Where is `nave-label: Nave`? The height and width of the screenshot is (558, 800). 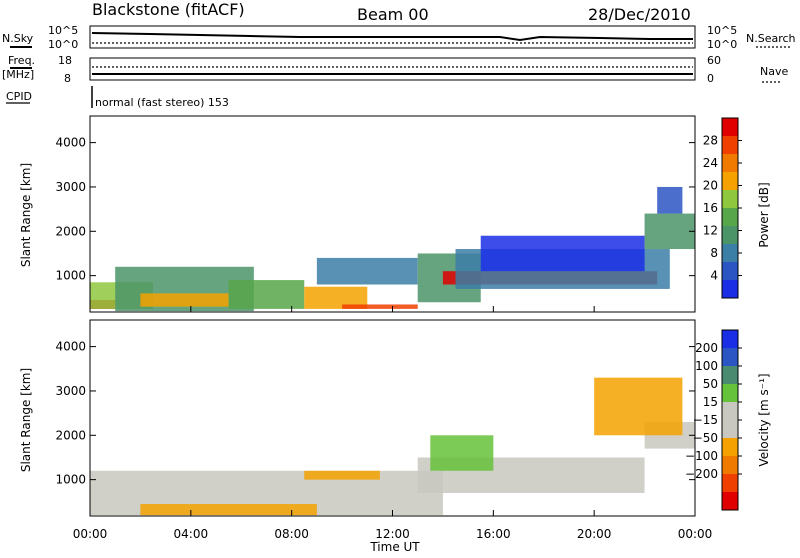 nave-label: Nave is located at coordinates (774, 71).